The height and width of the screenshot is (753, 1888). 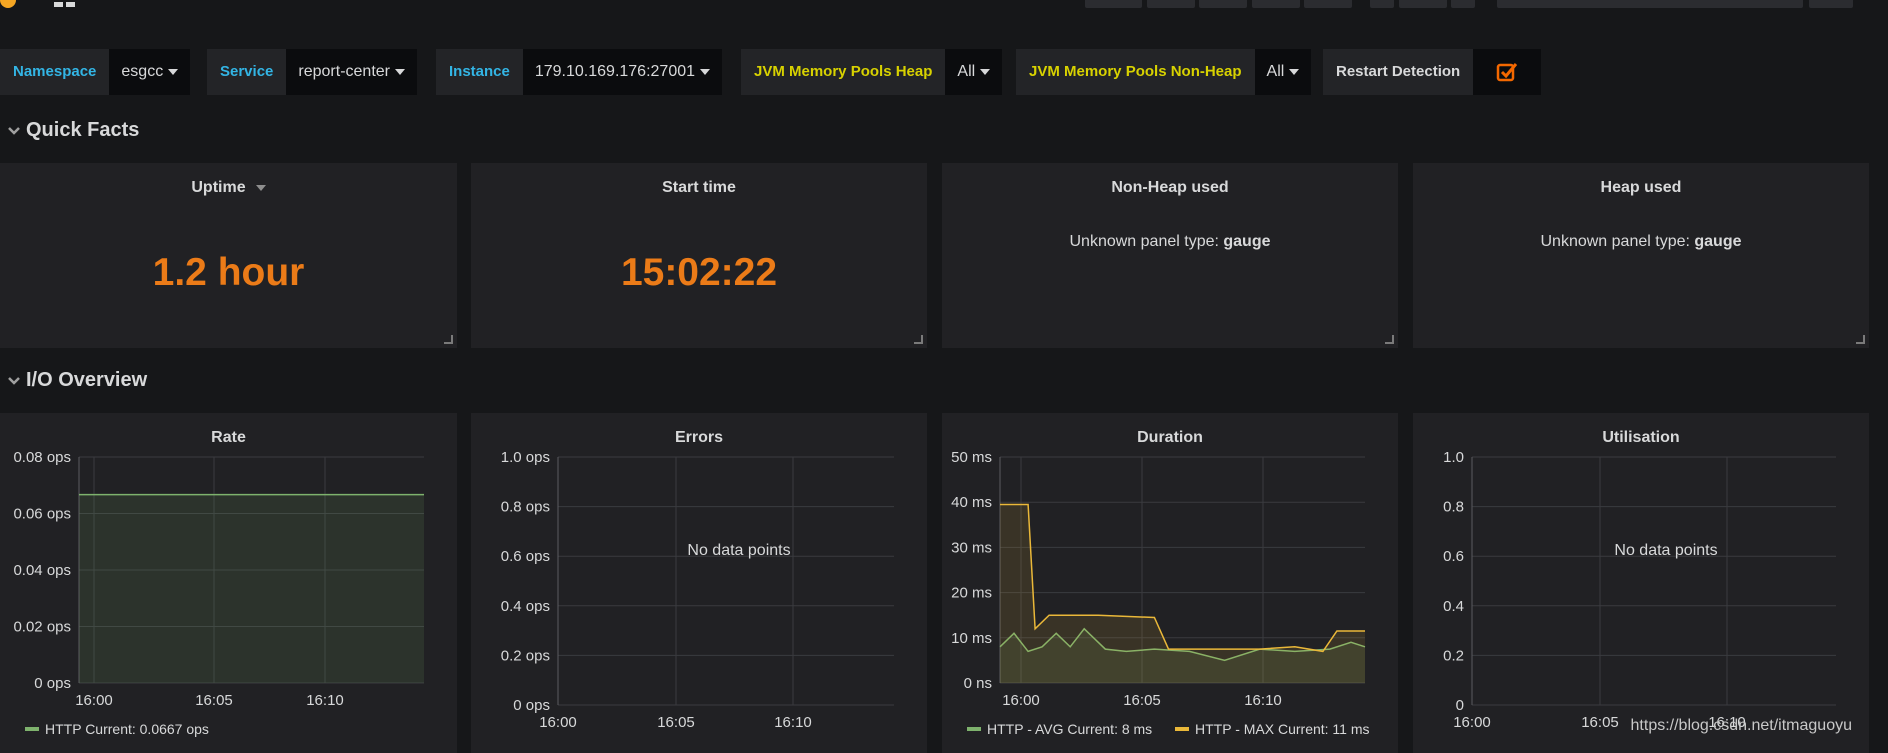 I want to click on series-area-http-avg, so click(x=1182, y=655).